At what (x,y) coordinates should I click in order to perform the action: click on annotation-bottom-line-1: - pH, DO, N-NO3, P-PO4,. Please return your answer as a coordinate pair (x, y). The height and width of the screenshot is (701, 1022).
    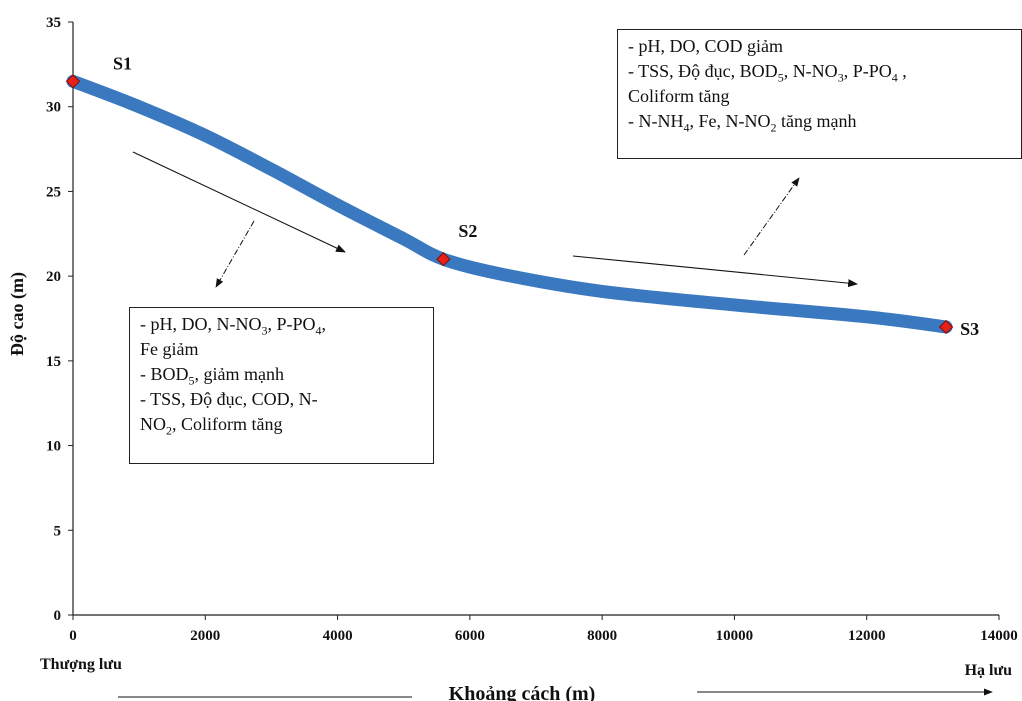
    Looking at the image, I should click on (233, 326).